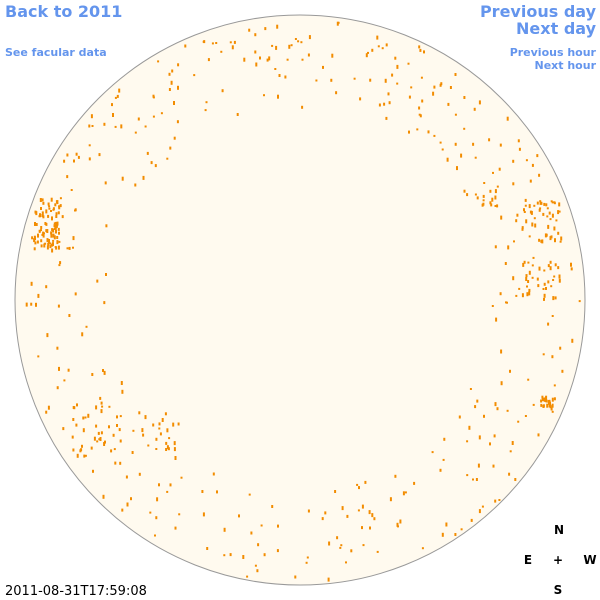  Describe the element at coordinates (63, 11) in the screenshot. I see `back-link: Back to 2011` at that location.